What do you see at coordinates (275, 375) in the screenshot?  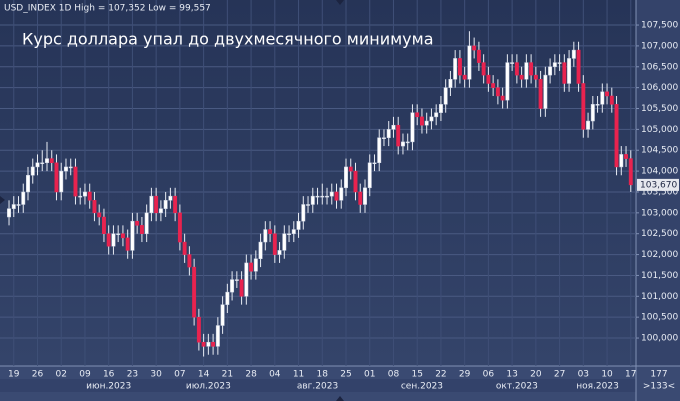 I see `x-tick-label: 04` at bounding box center [275, 375].